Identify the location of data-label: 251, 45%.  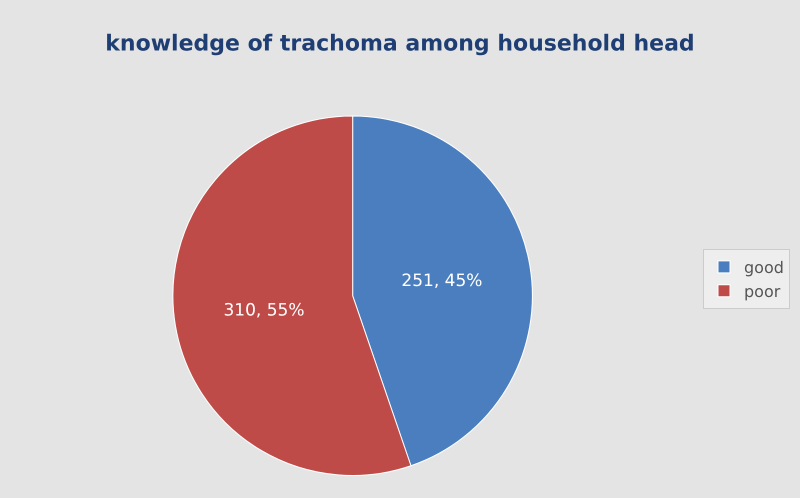
(441, 280).